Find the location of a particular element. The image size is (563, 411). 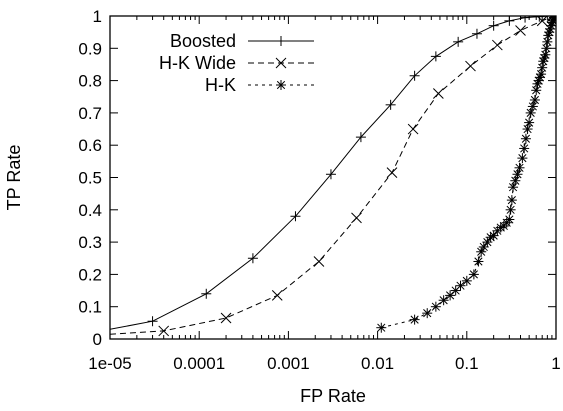

y-tick-label: 0.3 is located at coordinates (90, 242).